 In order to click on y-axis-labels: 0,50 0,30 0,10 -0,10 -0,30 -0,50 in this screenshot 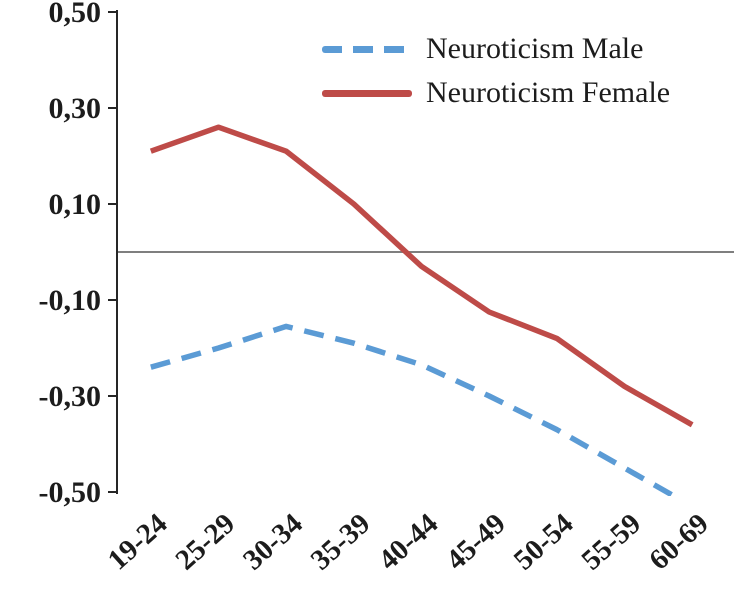, I will do `click(78, 254)`.